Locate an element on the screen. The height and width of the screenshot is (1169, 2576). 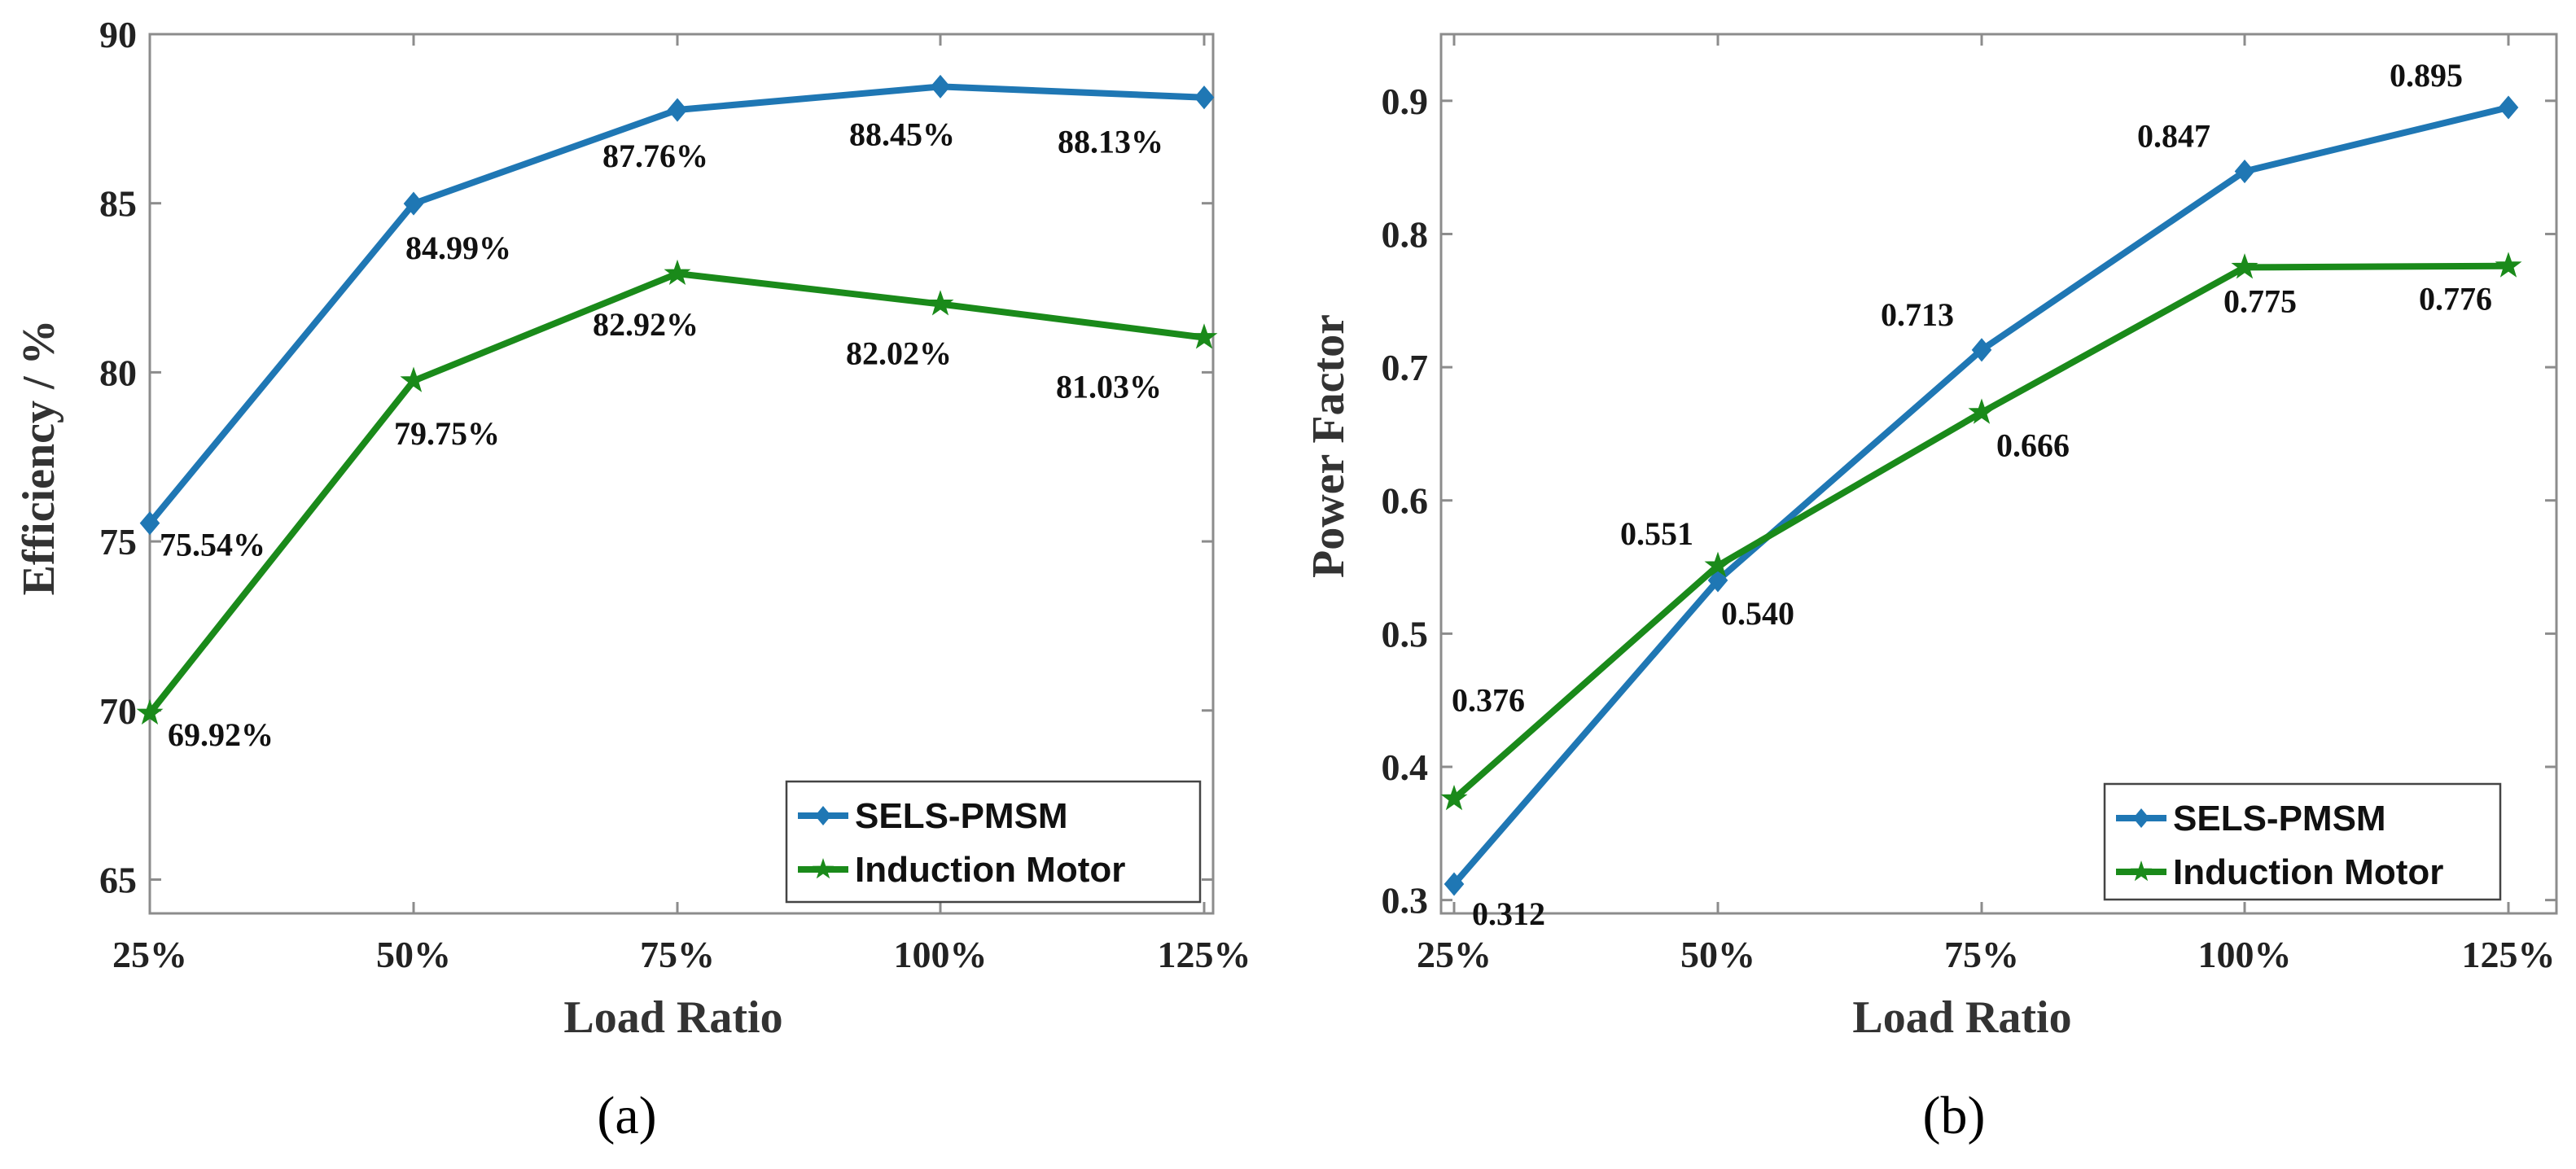
panel-a-induction-motor-data-label: 81.03% is located at coordinates (1109, 387).